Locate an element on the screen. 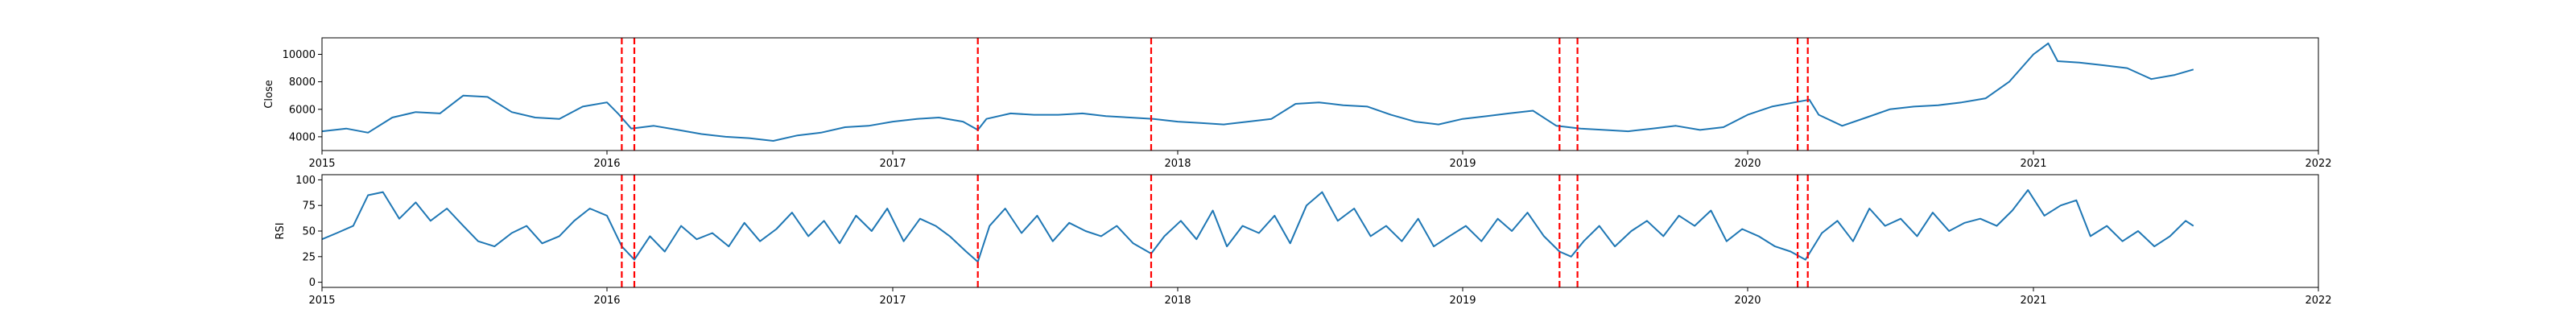 The width and height of the screenshot is (2576, 322). rsi-x-tick-label-2019: 2019 is located at coordinates (1462, 301).